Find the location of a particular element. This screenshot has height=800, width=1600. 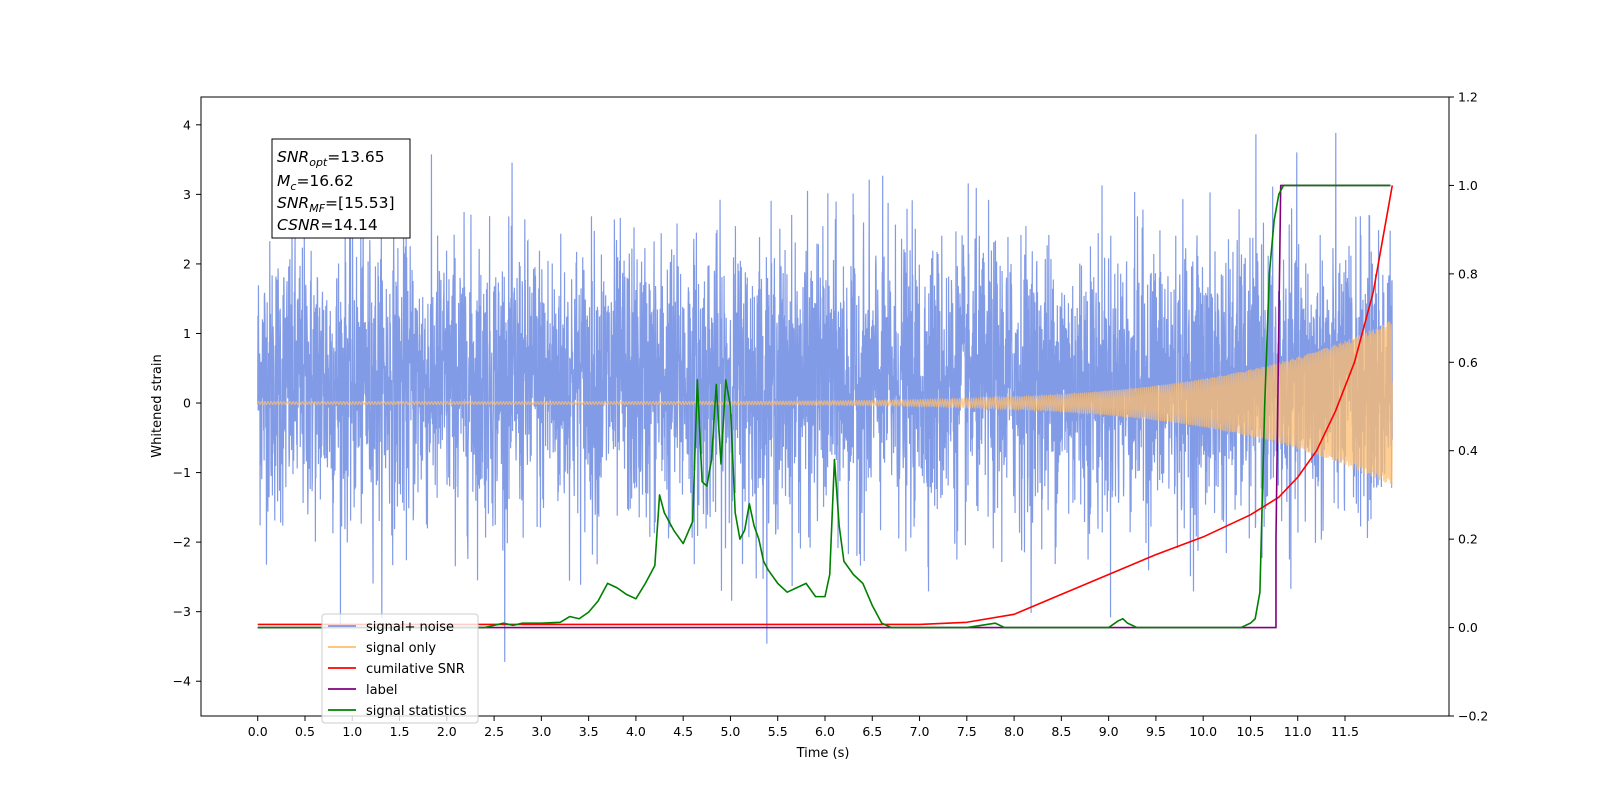

x-tick-label: 9.0 is located at coordinates (1109, 731).